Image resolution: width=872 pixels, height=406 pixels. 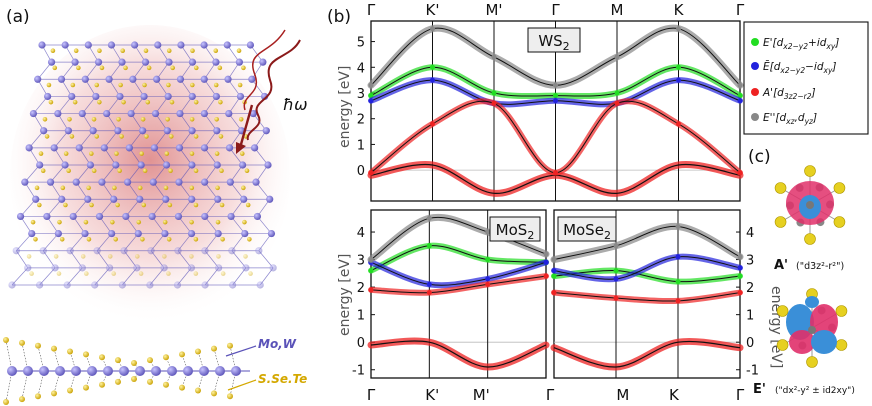 What do you see at coordinates (361, 233) in the screenshot?
I see `ytick-label: 4` at bounding box center [361, 233].